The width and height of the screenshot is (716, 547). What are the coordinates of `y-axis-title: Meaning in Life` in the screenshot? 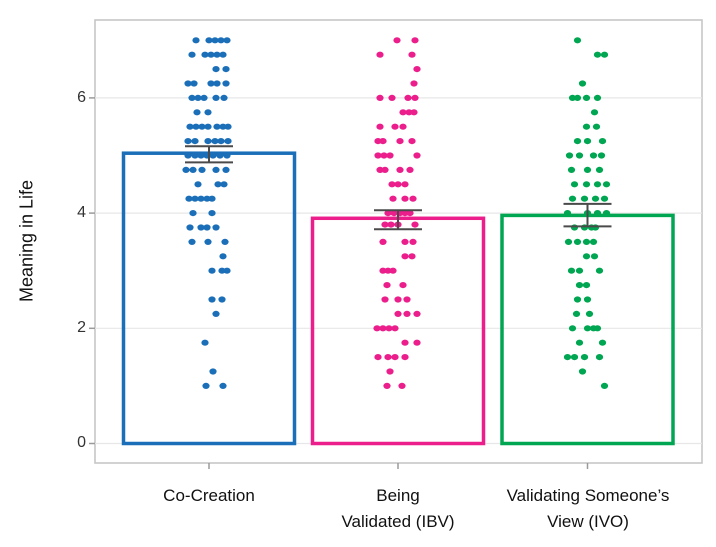 It's located at (26, 241).